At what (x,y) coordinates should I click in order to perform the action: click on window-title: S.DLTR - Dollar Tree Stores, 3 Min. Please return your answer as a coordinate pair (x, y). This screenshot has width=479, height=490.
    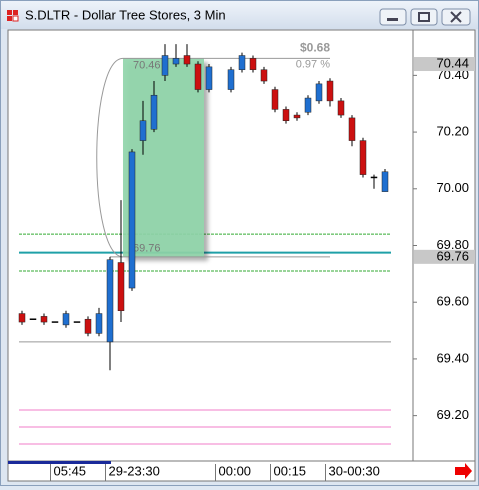
    Looking at the image, I should click on (125, 14).